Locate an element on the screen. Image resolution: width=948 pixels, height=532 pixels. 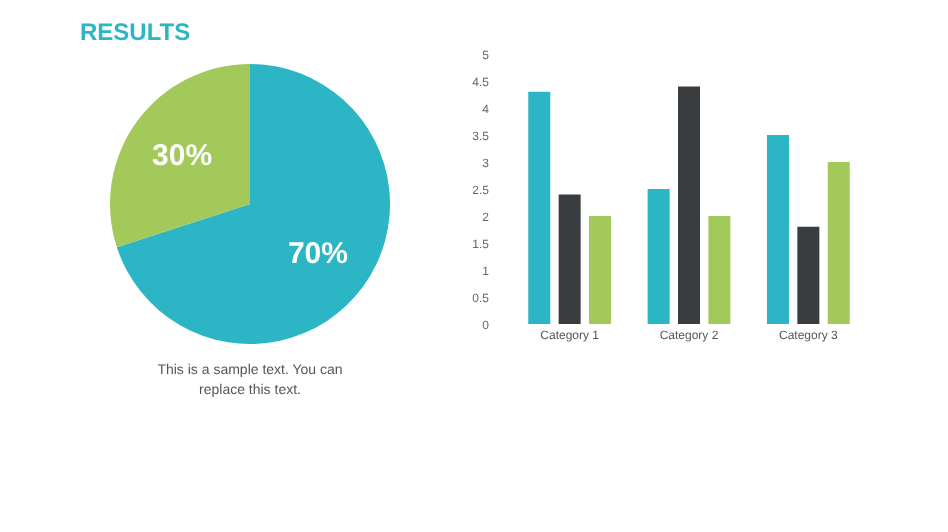
chart-title: RESULTS is located at coordinates (135, 32).